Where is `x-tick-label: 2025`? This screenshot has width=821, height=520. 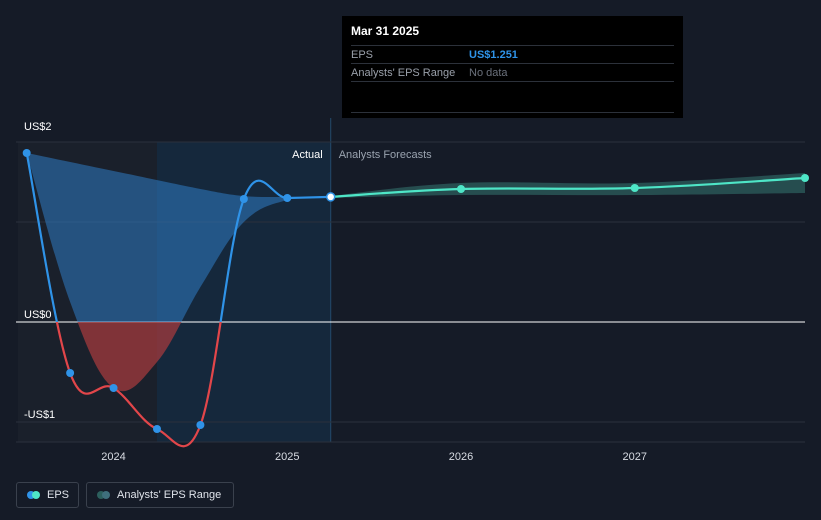 x-tick-label: 2025 is located at coordinates (287, 457).